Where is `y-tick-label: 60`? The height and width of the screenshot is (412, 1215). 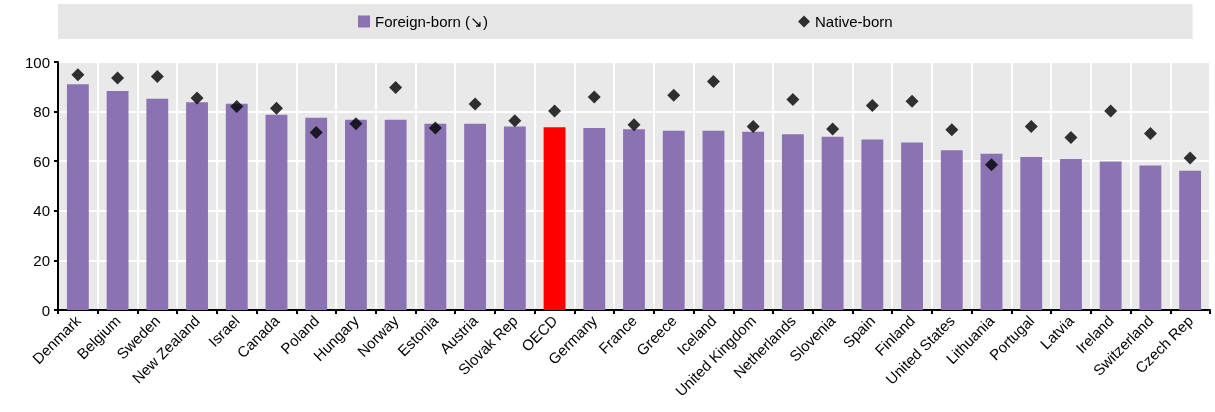
y-tick-label: 60 is located at coordinates (41, 161).